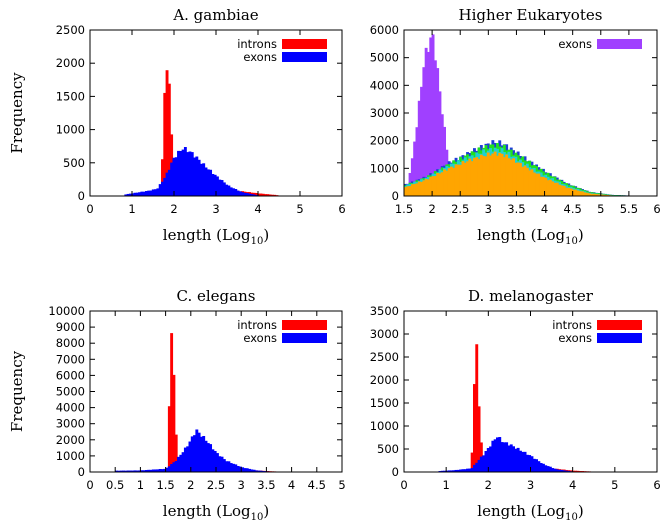 The width and height of the screenshot is (664, 524). I want to click on y-axis-label: Frequency, so click(17, 391).